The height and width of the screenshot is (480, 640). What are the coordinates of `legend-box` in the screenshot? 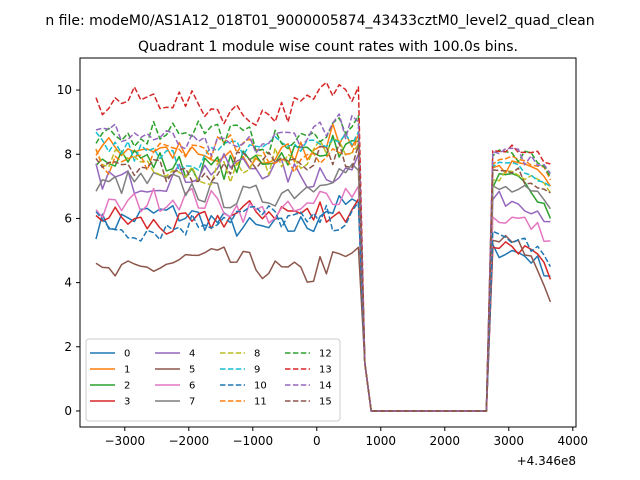 It's located at (213, 380).